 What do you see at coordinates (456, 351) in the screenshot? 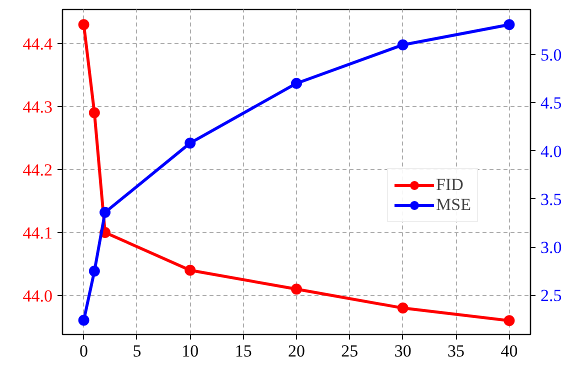
I see `x-tick-label: 35` at bounding box center [456, 351].